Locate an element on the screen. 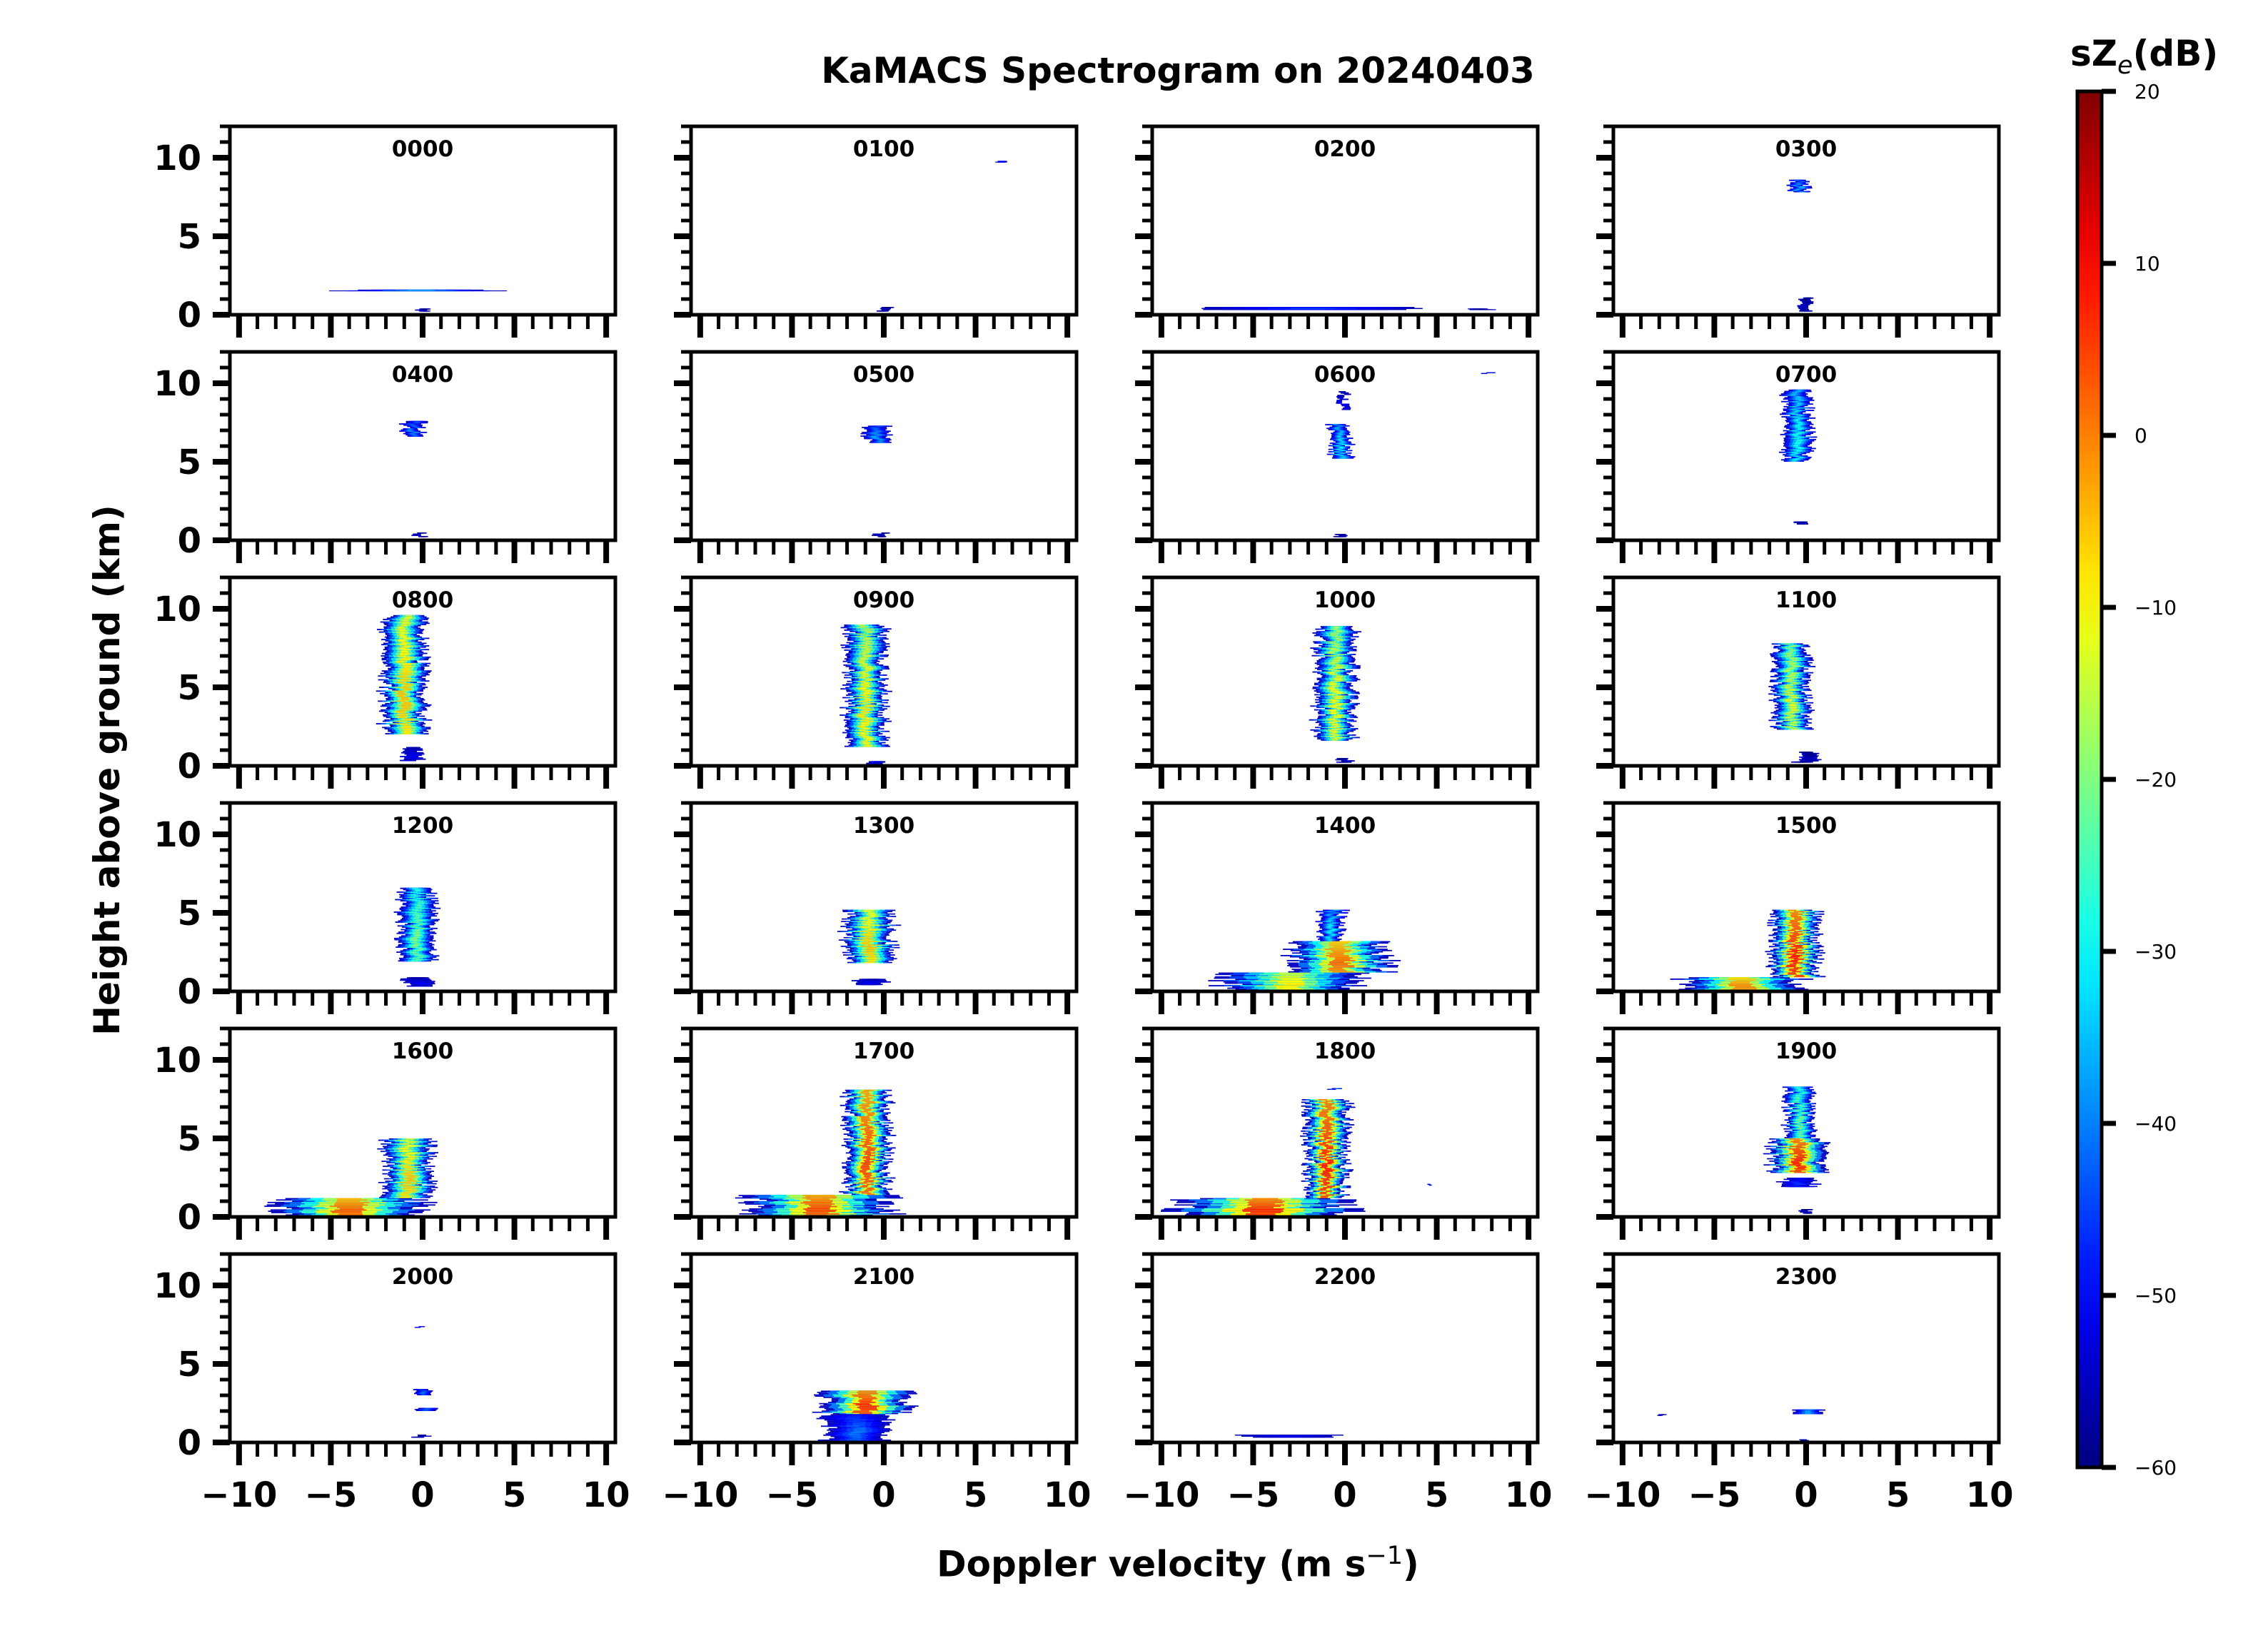  panel-1200: 1200 0 5 10 is located at coordinates (385, 907).